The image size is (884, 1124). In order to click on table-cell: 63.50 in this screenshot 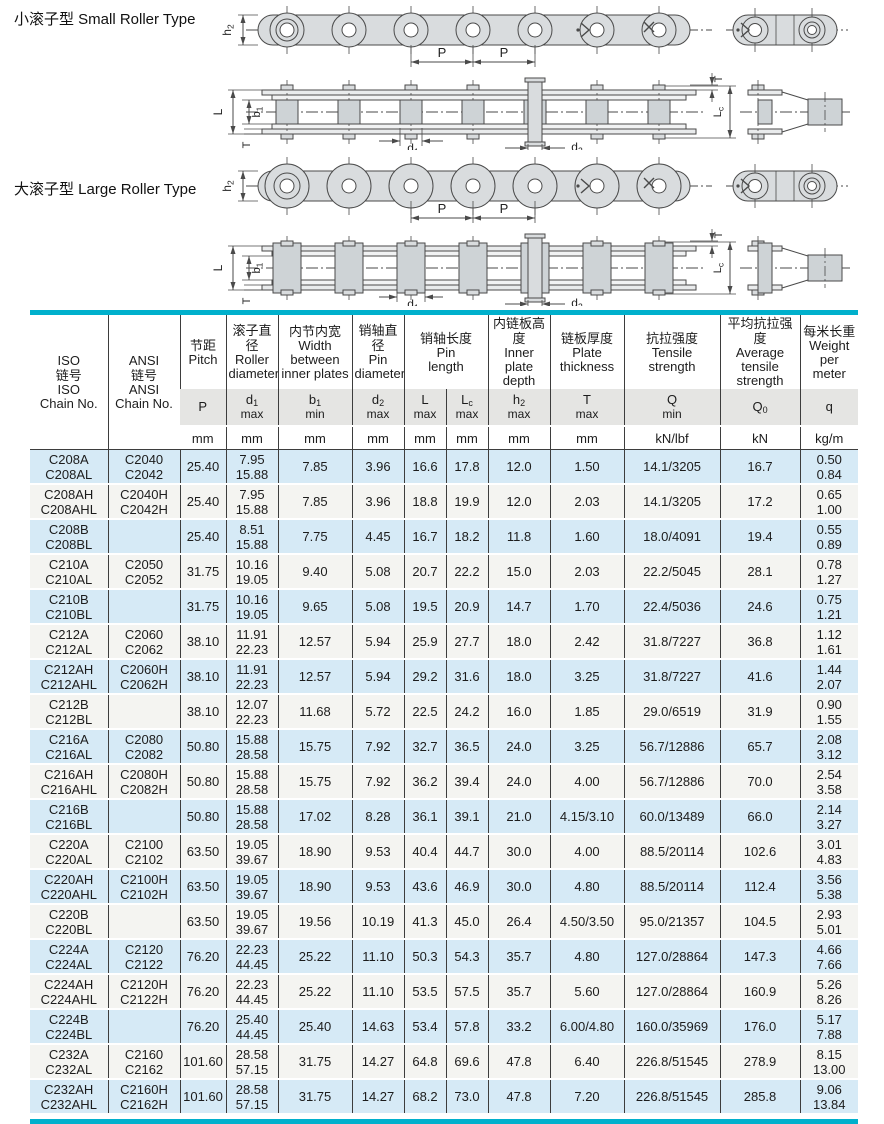, I will do `click(202, 921)`.